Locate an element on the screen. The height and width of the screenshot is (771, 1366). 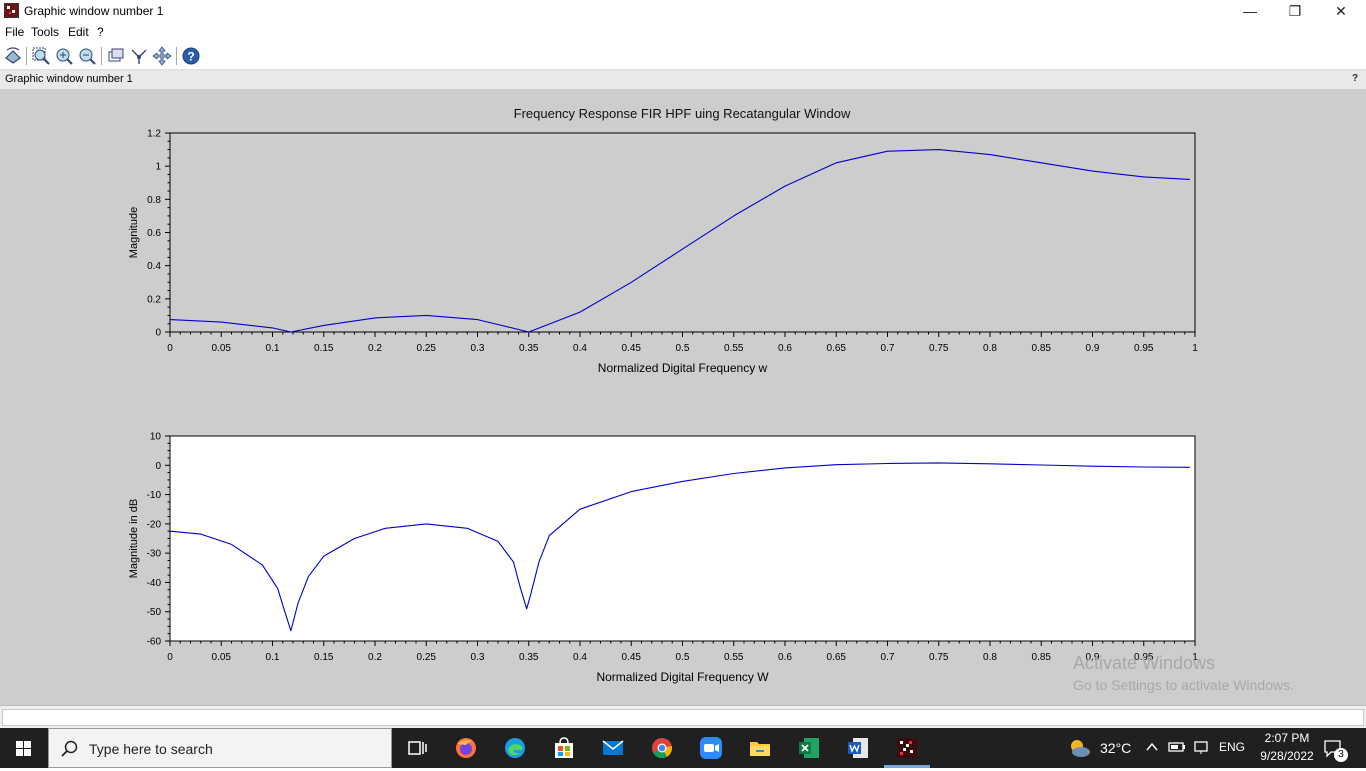
notification-badge: 3 is located at coordinates (1341, 755).